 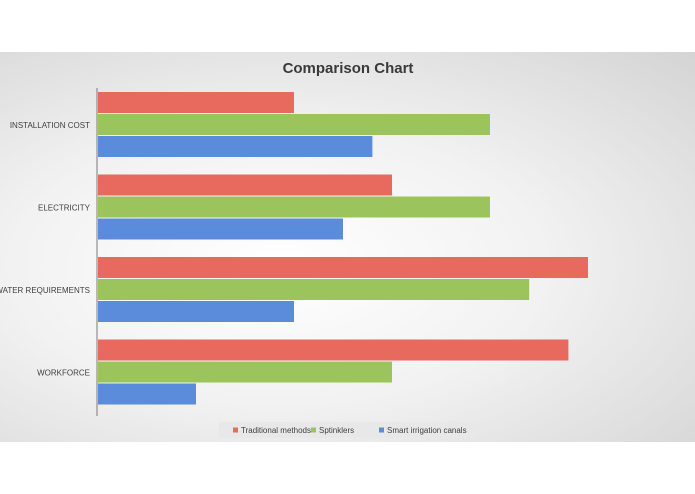 I want to click on bar-water-requirements-traditional-methods, so click(x=343, y=267).